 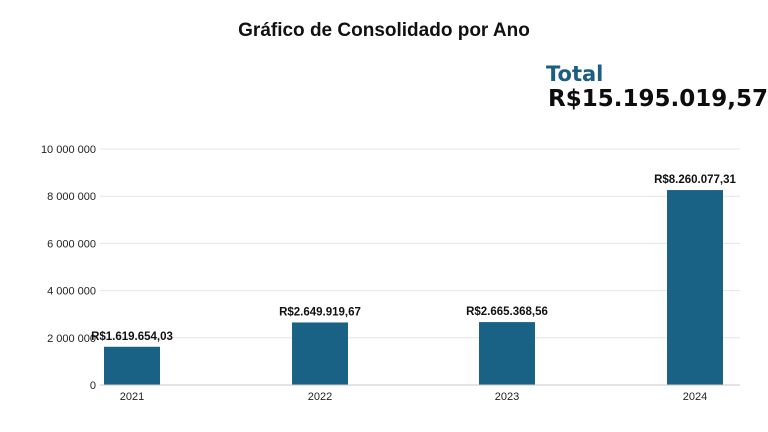 What do you see at coordinates (695, 180) in the screenshot?
I see `data-label-2024: R$8.260.077,31` at bounding box center [695, 180].